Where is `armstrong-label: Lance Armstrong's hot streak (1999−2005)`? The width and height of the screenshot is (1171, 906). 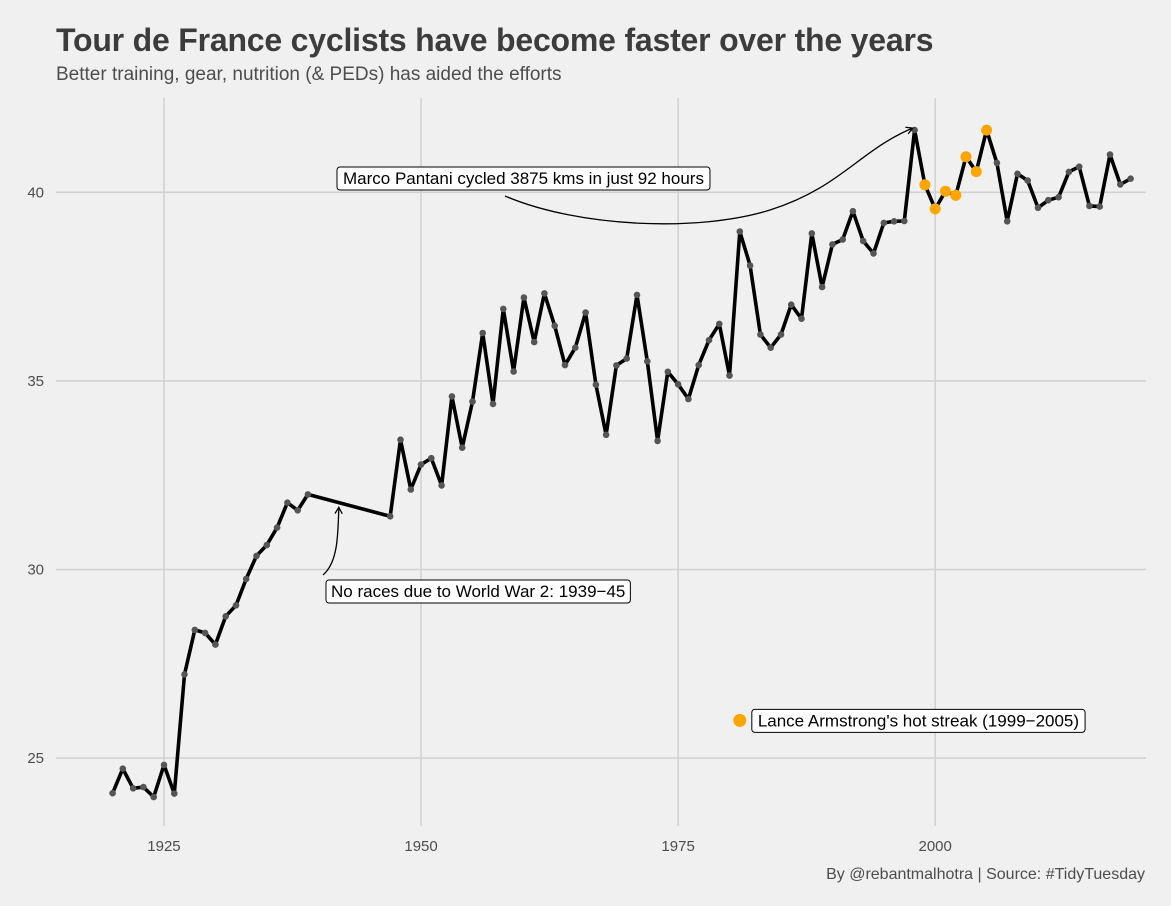
armstrong-label: Lance Armstrong's hot streak (1999−2005) is located at coordinates (918, 720).